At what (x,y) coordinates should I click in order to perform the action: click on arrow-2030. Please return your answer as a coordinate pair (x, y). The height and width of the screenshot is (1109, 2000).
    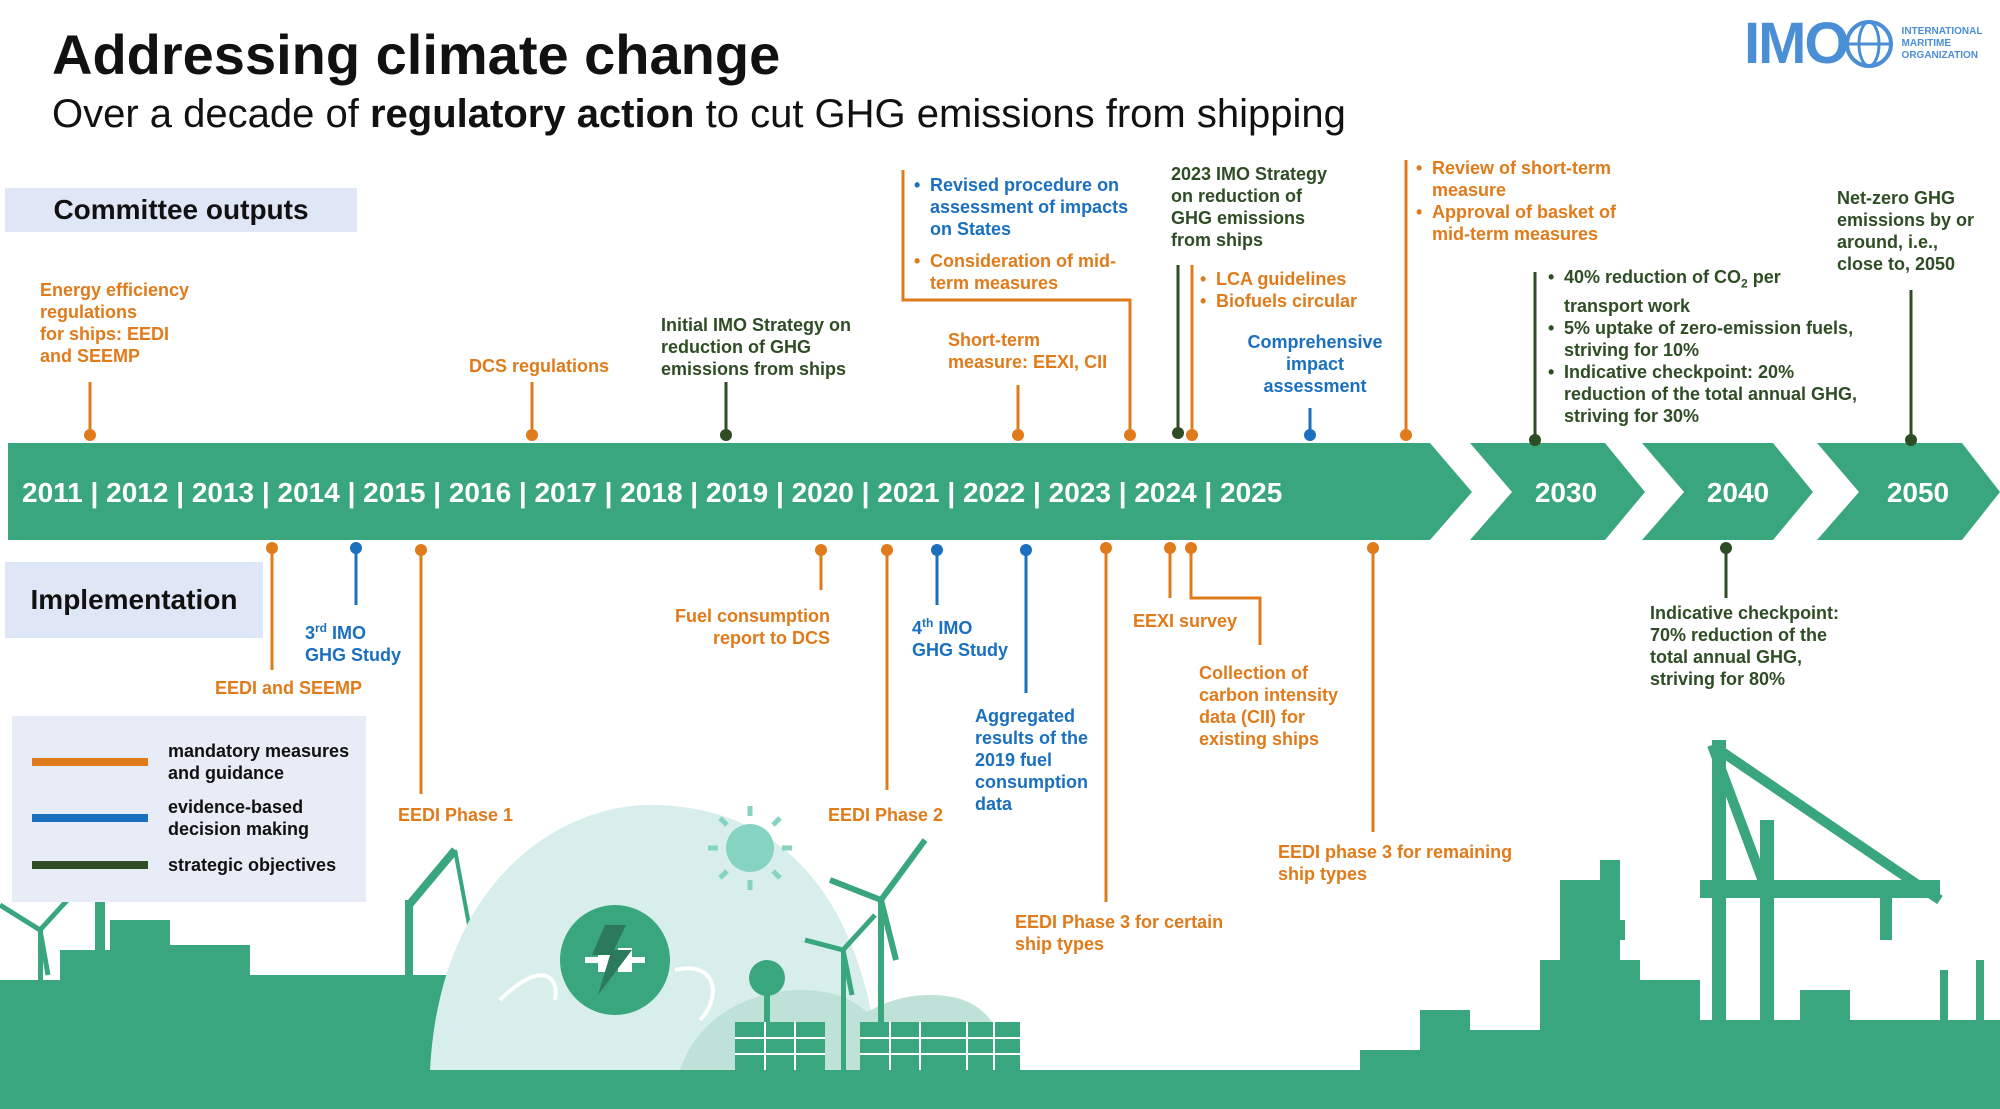
    Looking at the image, I should click on (1557, 491).